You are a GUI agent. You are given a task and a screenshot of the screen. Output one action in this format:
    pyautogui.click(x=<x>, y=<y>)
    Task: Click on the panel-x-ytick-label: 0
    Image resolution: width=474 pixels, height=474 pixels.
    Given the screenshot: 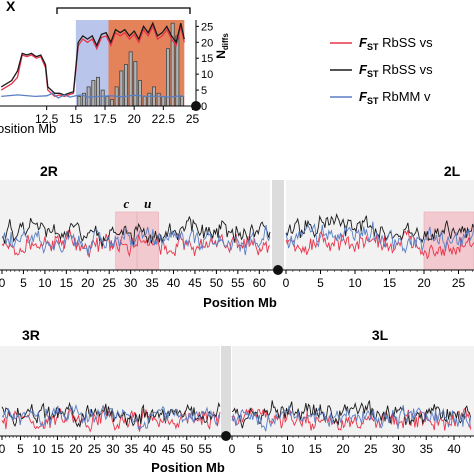 What is the action you would take?
    pyautogui.click(x=204, y=107)
    